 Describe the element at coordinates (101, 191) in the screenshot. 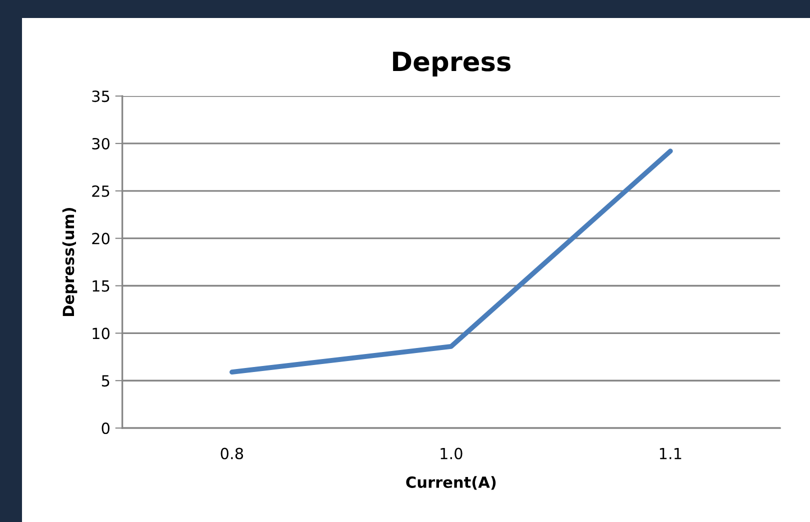

I see `y-tick-label: 25` at that location.